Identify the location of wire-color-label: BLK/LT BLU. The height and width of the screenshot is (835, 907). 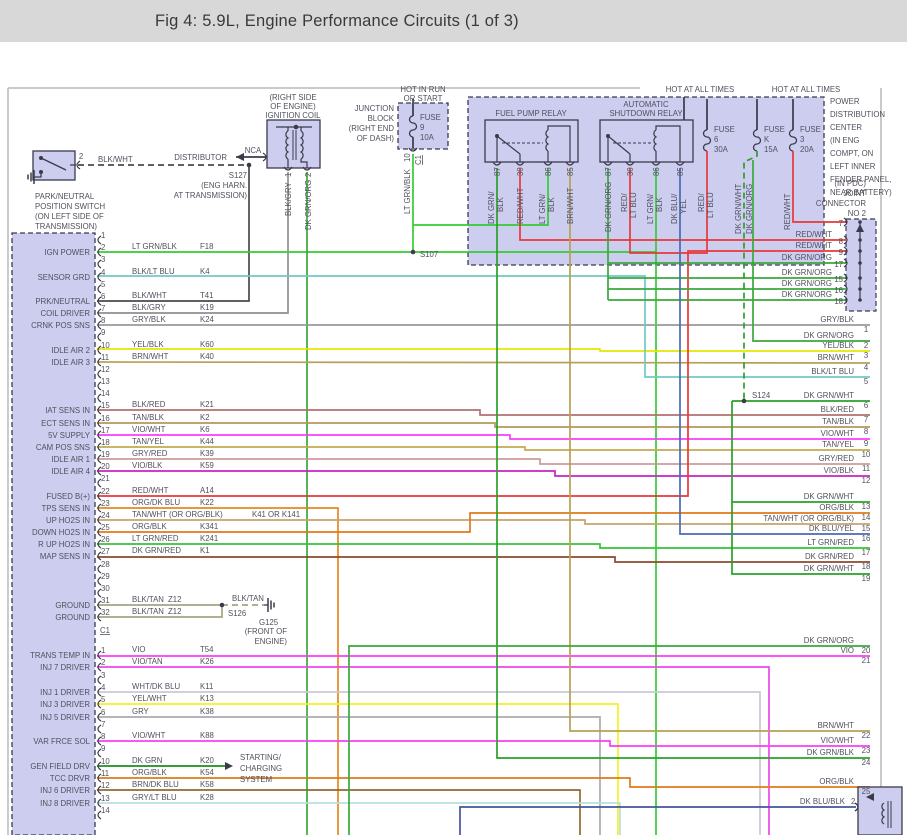
(153, 271).